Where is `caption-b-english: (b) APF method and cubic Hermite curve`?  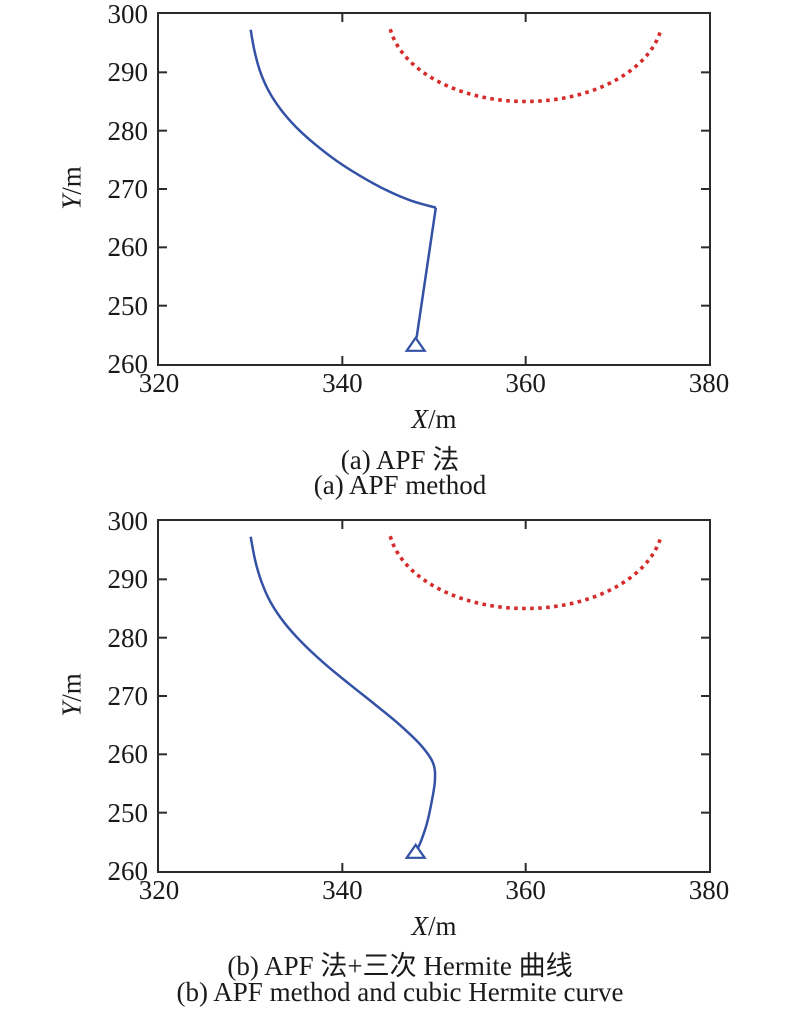 caption-b-english: (b) APF method and cubic Hermite curve is located at coordinates (400, 992).